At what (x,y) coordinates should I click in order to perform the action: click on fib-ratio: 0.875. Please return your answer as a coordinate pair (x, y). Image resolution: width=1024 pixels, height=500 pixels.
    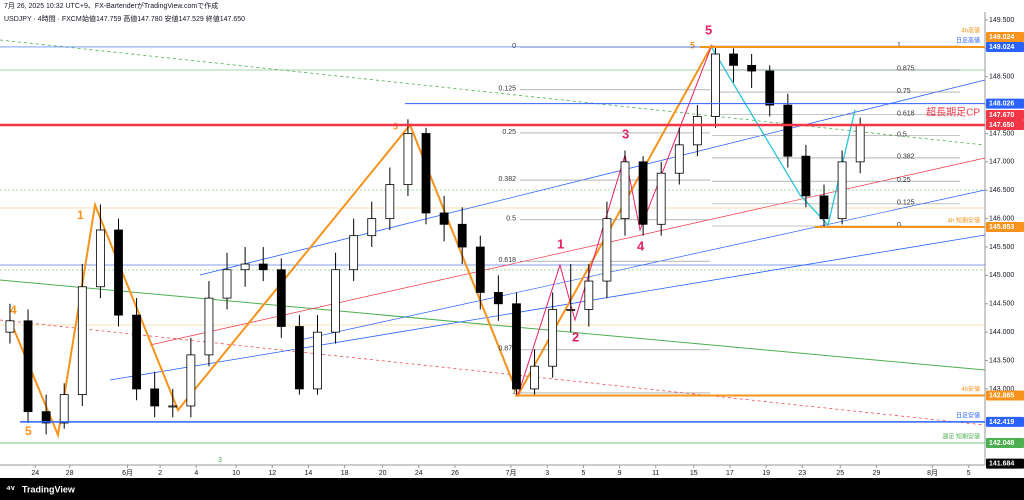
    Looking at the image, I should click on (507, 349).